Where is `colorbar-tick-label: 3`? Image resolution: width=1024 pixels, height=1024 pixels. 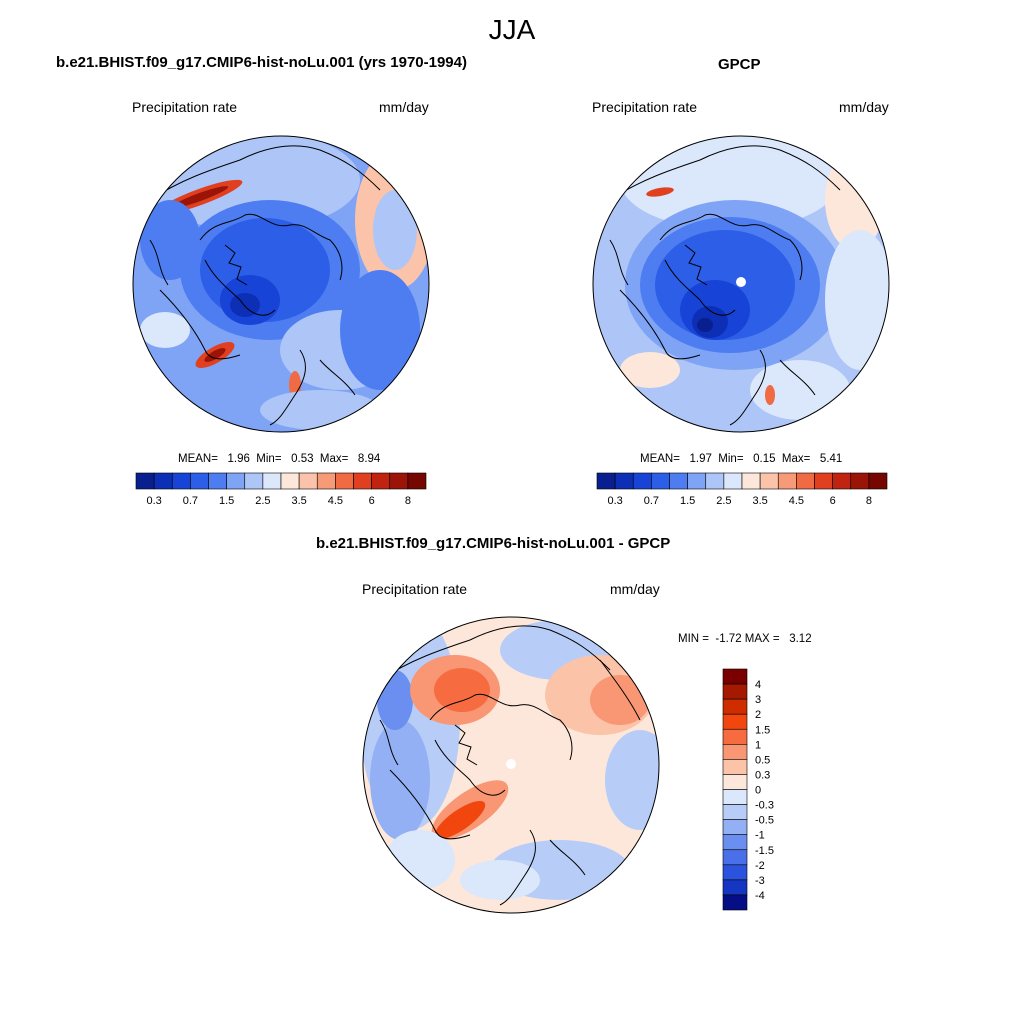 colorbar-tick-label: 3 is located at coordinates (758, 700).